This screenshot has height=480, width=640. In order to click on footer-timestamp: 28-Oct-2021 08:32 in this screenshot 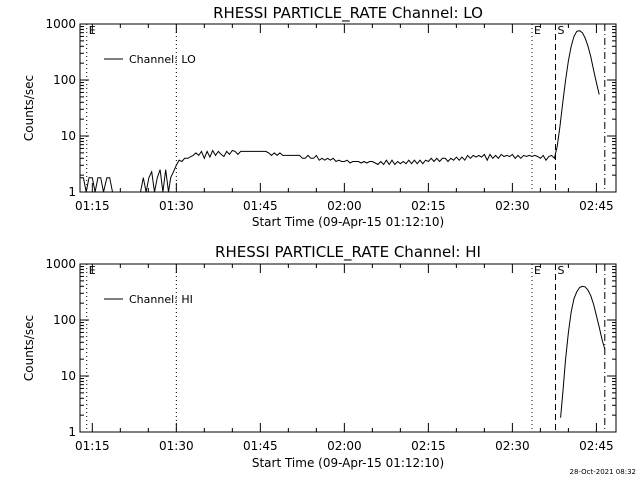, I will do `click(603, 472)`.